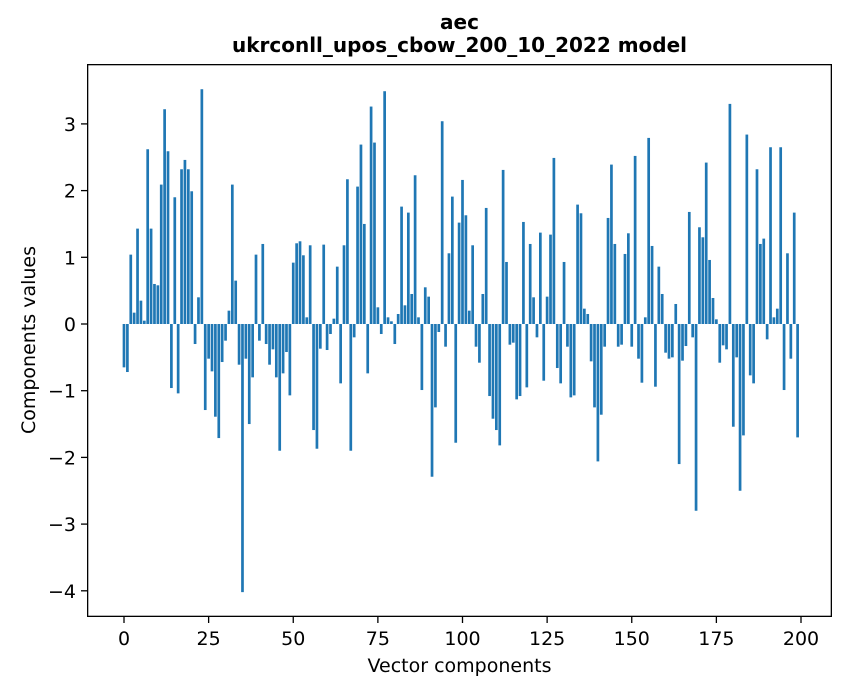 The image size is (847, 696). What do you see at coordinates (70, 192) in the screenshot?
I see `y-tick-label: 2` at bounding box center [70, 192].